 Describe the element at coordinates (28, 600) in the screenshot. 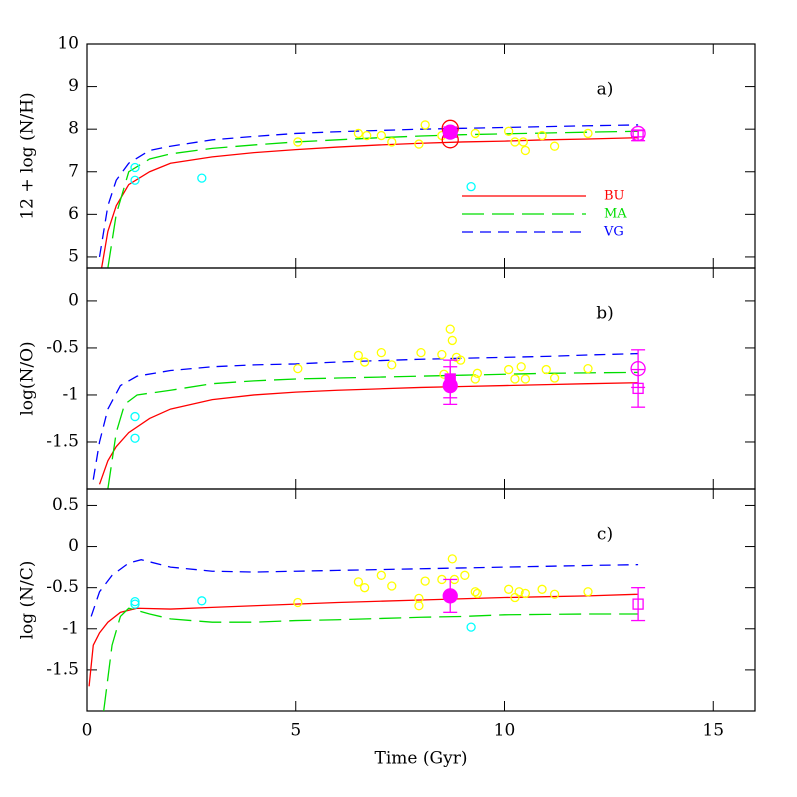

I see `y-axis-label: log (N/C)` at that location.